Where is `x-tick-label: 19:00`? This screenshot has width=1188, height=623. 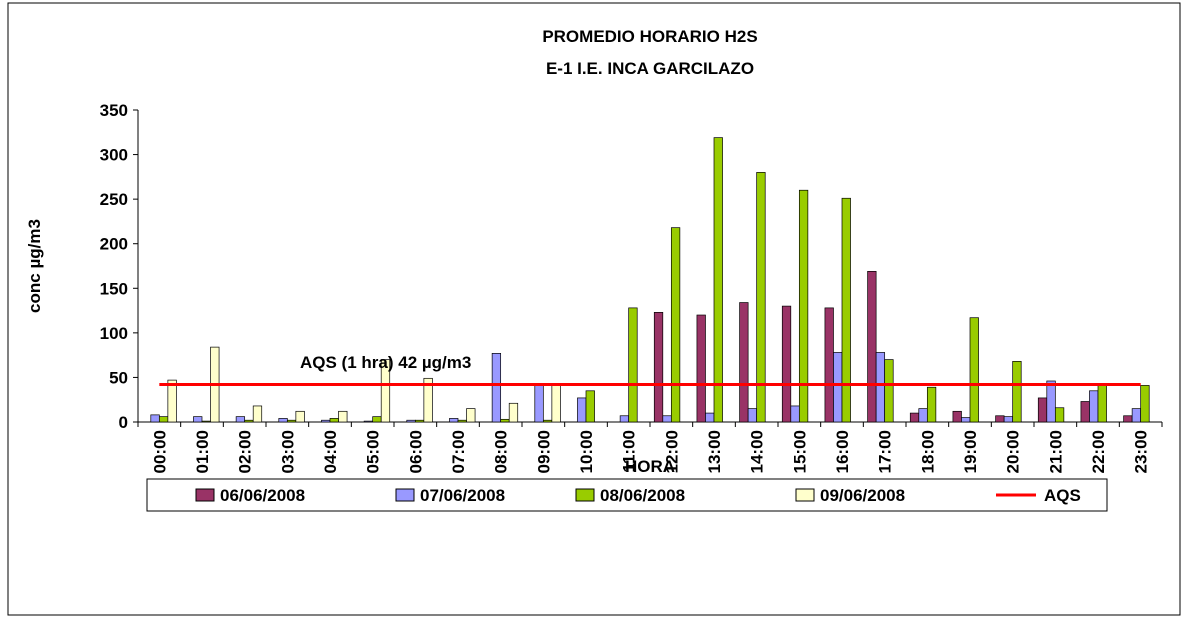
x-tick-label: 19:00 is located at coordinates (970, 451).